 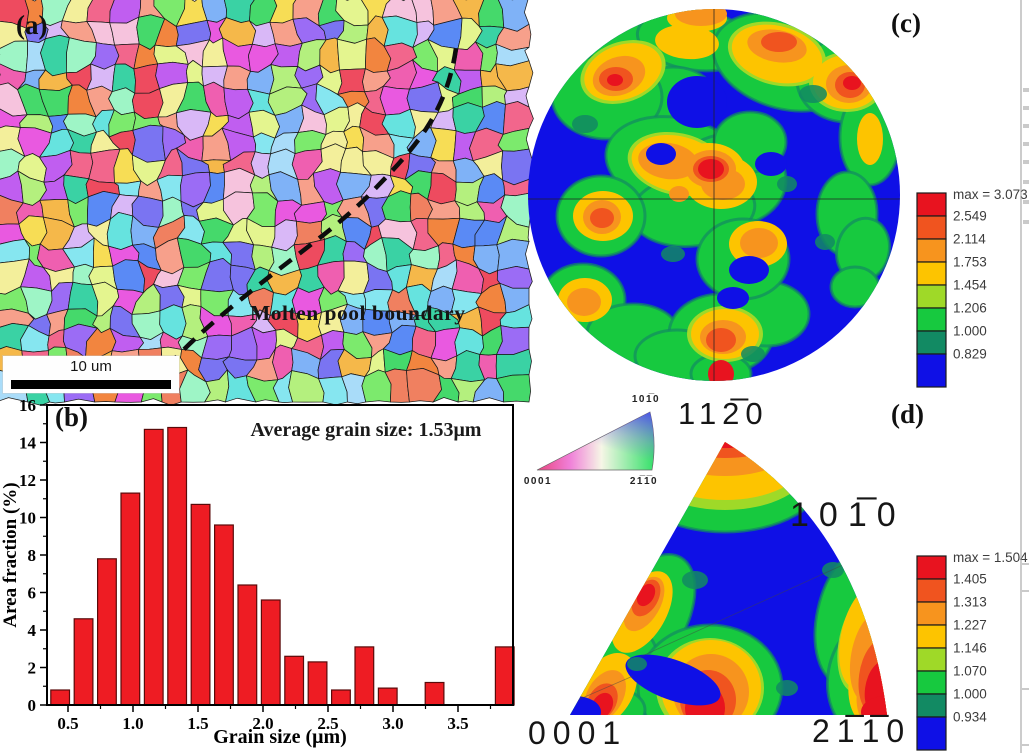 What do you see at coordinates (262, 723) in the screenshot?
I see `svg-text: 2.0` at bounding box center [262, 723].